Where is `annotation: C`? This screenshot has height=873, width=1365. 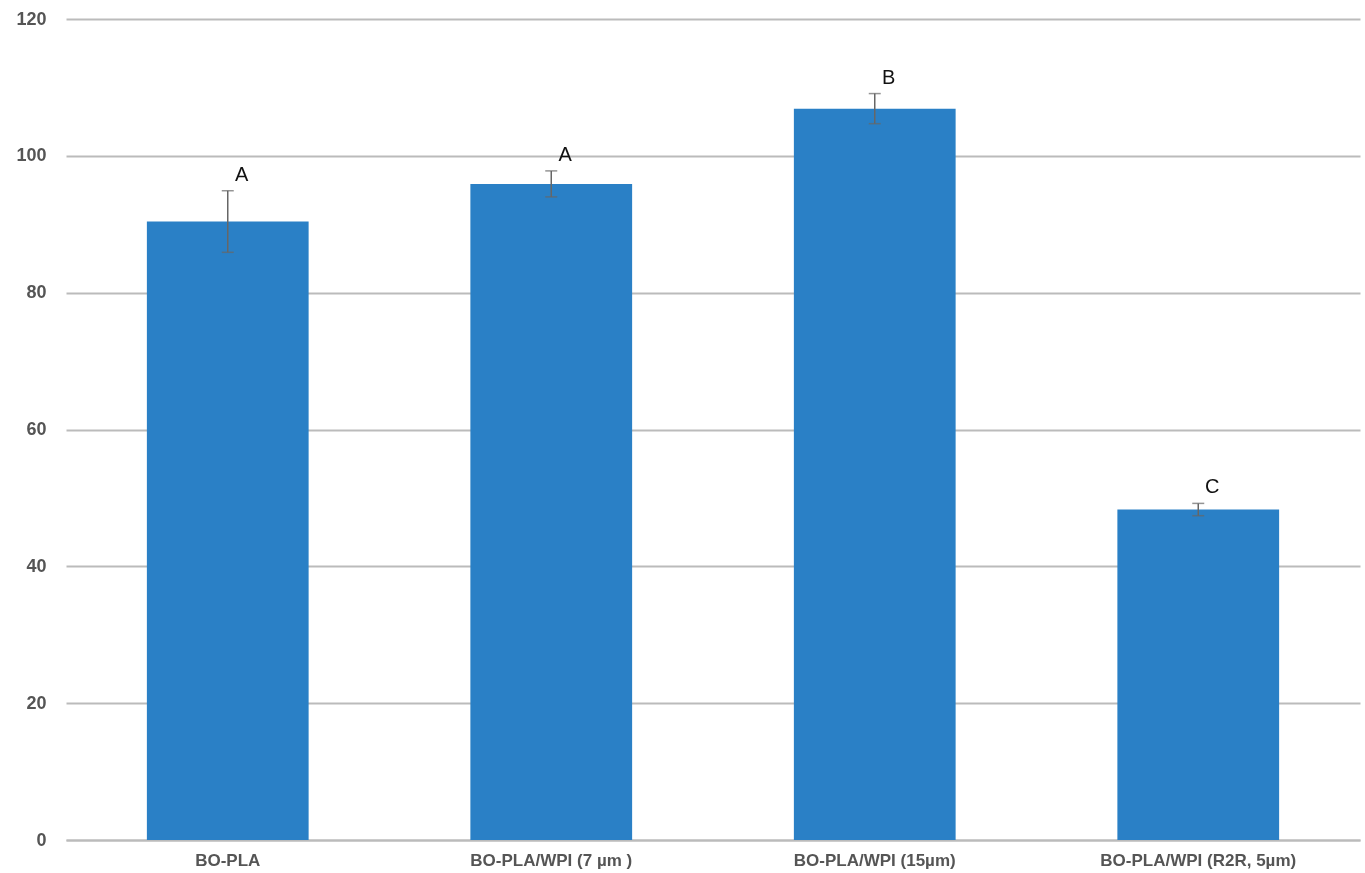 annotation: C is located at coordinates (1212, 486).